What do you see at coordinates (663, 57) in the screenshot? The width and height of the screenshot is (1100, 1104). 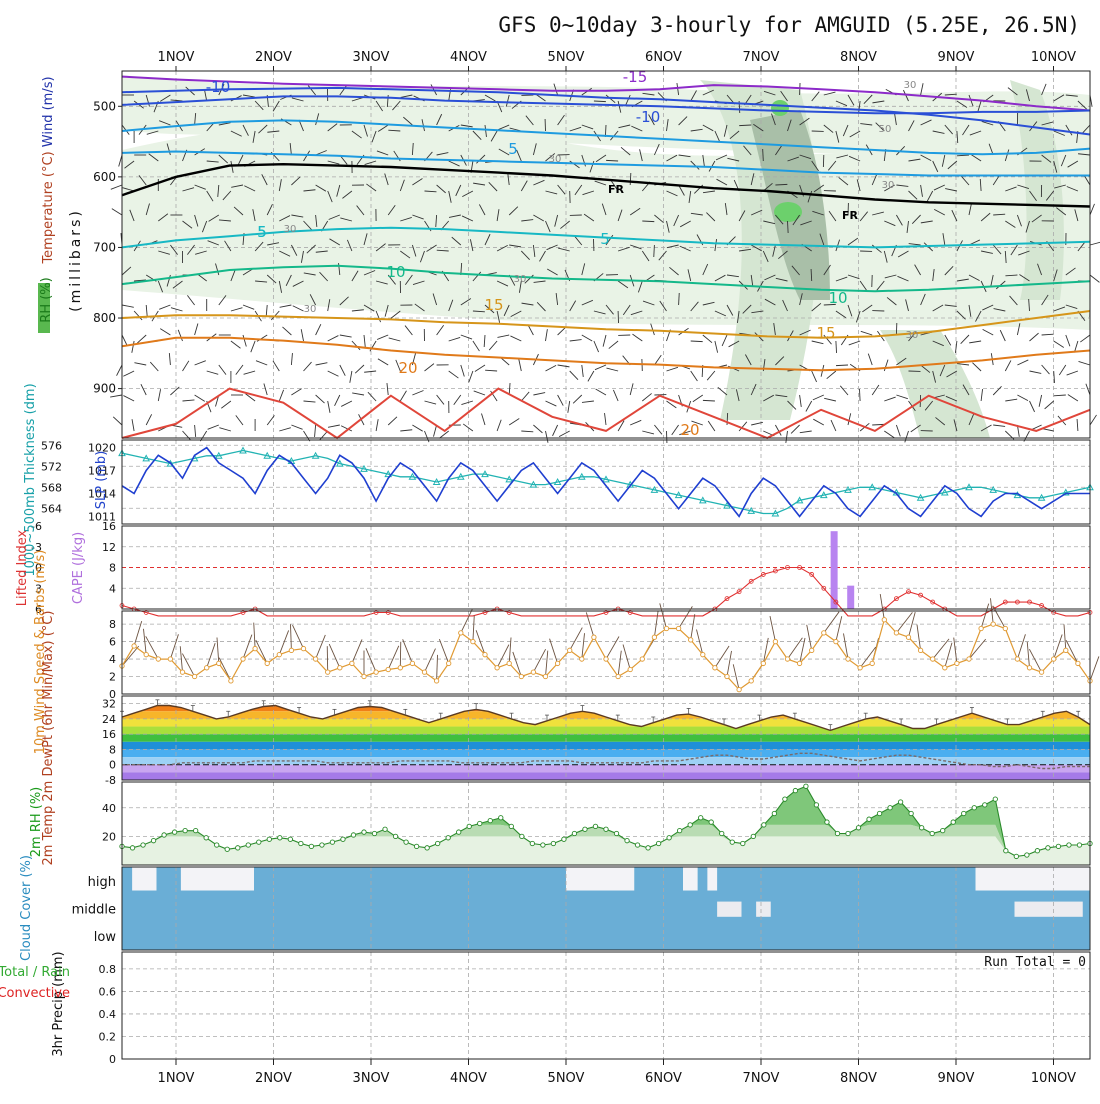 I see `top-day-label: 6NOV` at bounding box center [663, 57].